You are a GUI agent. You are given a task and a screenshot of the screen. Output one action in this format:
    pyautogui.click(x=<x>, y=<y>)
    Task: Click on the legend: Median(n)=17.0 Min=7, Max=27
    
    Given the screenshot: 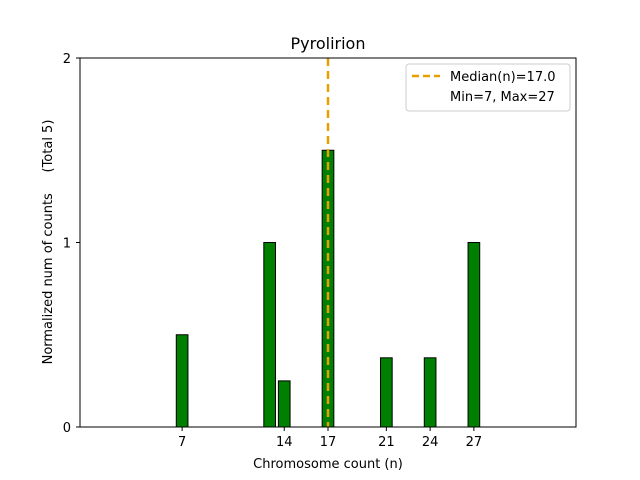 What is the action you would take?
    pyautogui.click(x=488, y=87)
    